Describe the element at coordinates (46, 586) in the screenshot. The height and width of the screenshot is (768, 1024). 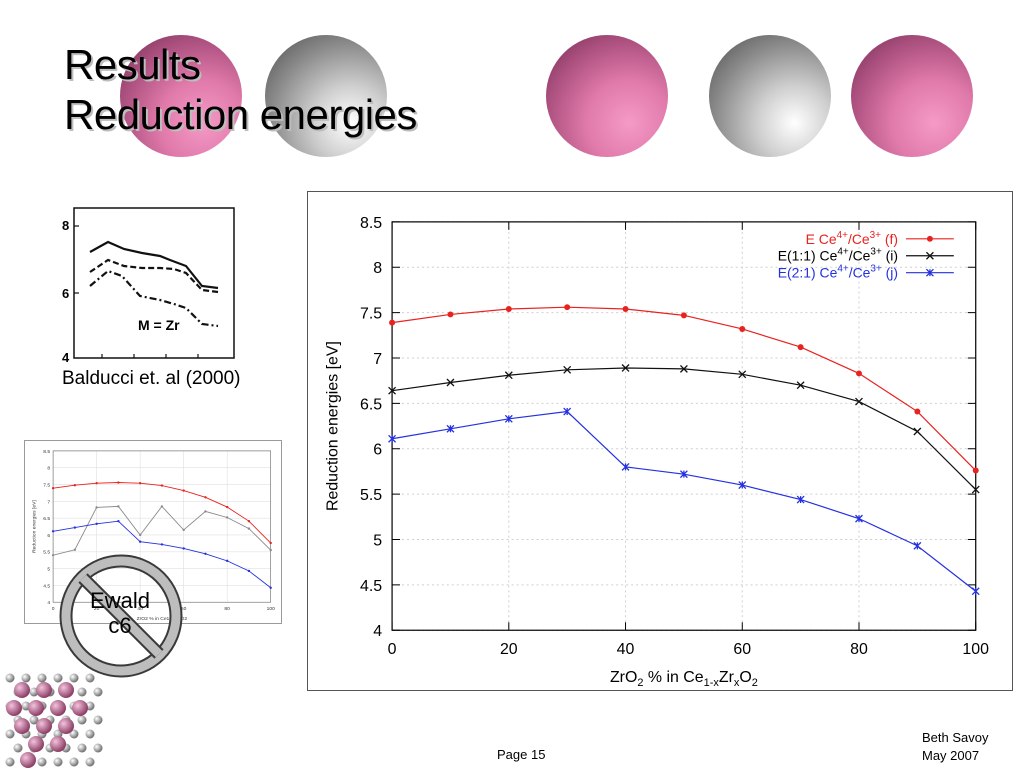
I see `thumb-y-tick-label: 4.5` at that location.